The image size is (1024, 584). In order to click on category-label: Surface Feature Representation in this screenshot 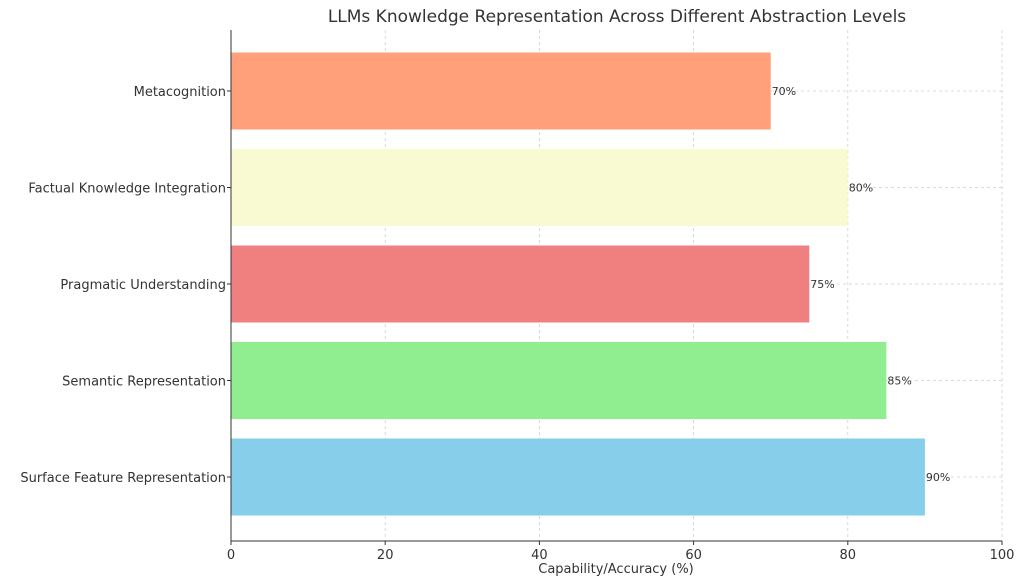, I will do `click(123, 478)`.